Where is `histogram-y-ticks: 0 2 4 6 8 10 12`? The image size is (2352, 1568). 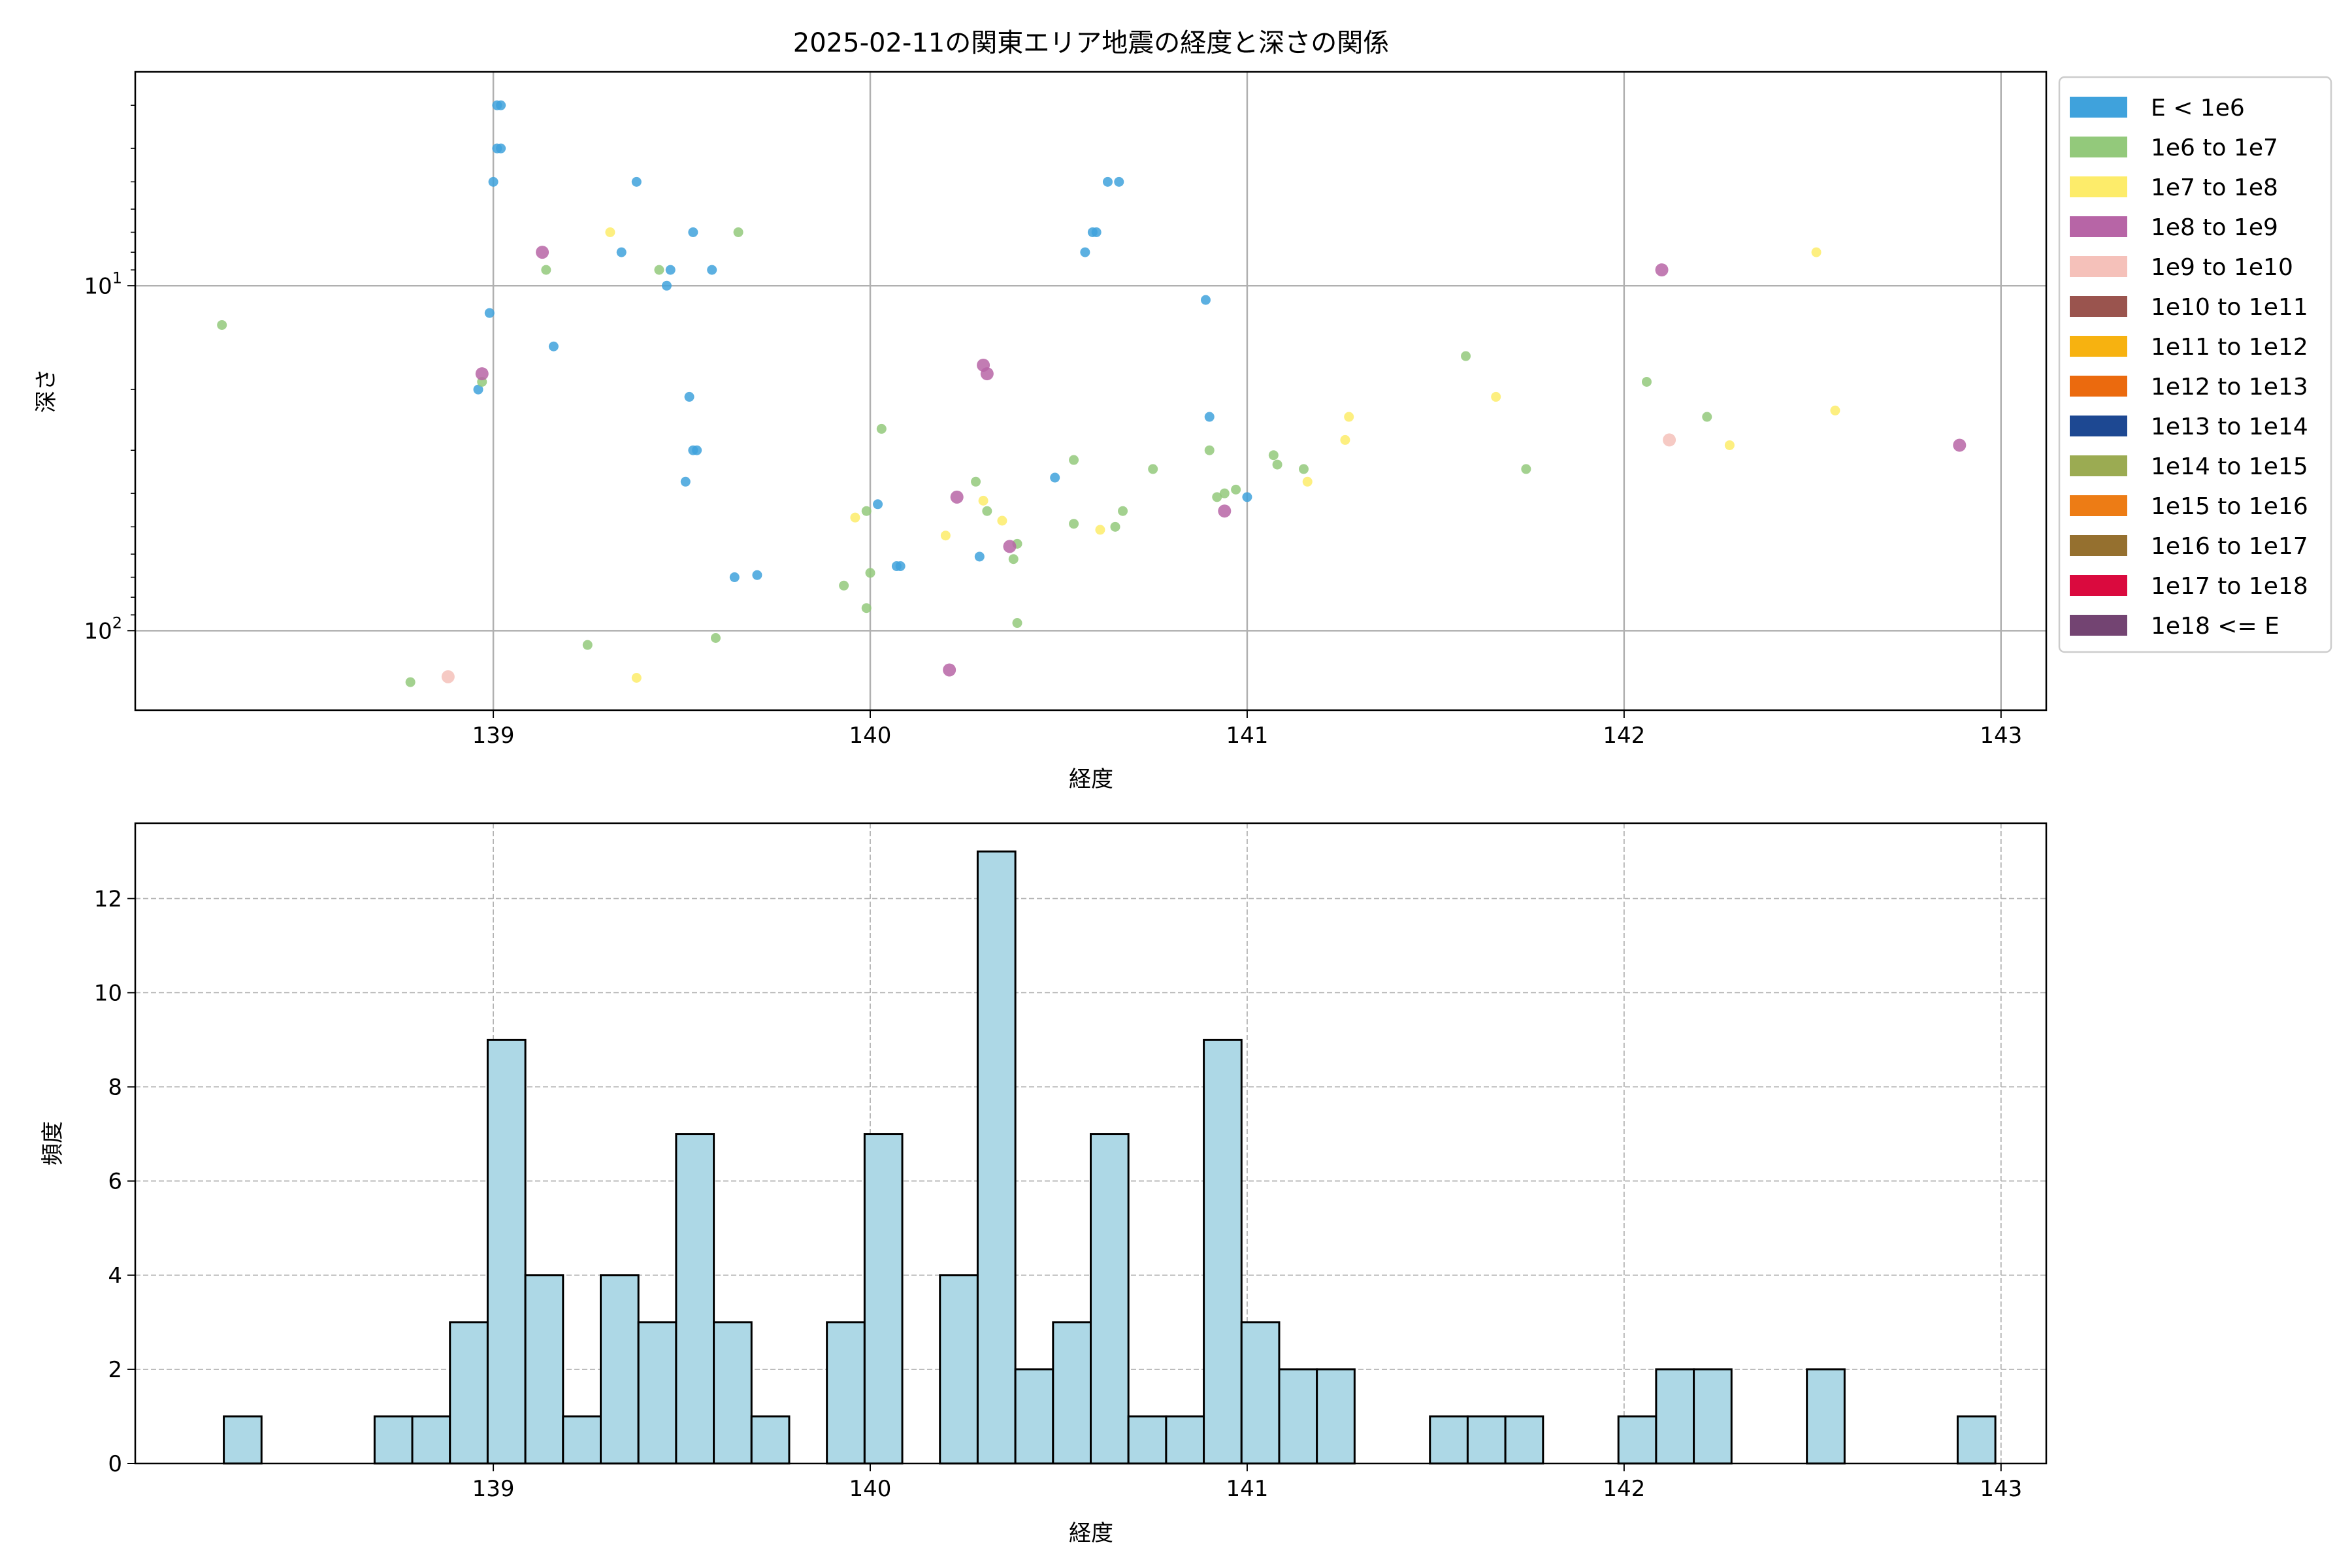 histogram-y-ticks: 0 2 4 6 8 10 12 is located at coordinates (114, 1181).